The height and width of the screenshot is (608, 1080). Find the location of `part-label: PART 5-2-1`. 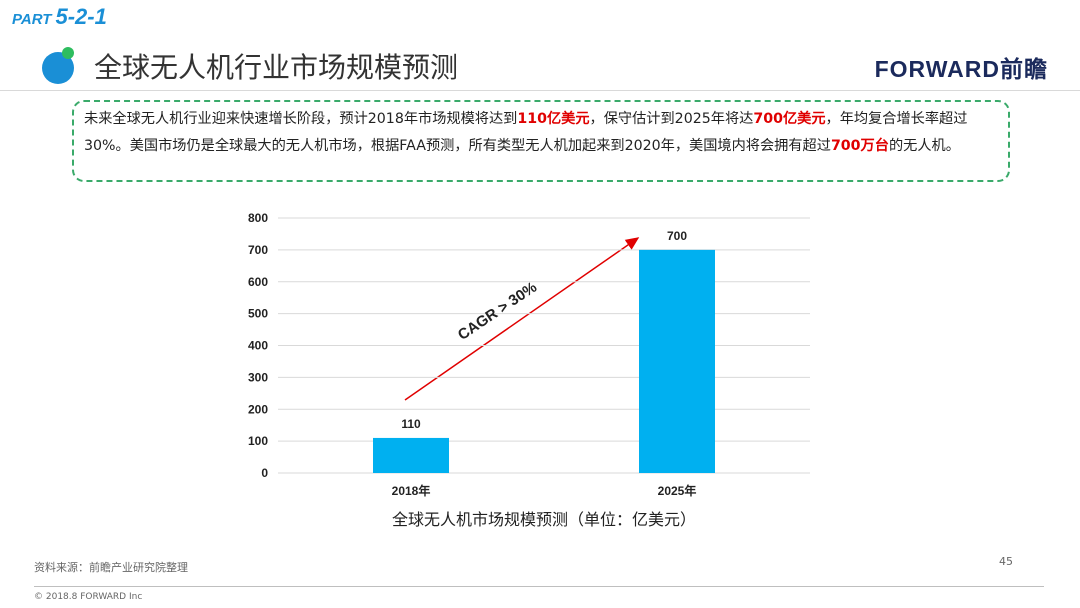

part-label: PART 5-2-1 is located at coordinates (59, 17).